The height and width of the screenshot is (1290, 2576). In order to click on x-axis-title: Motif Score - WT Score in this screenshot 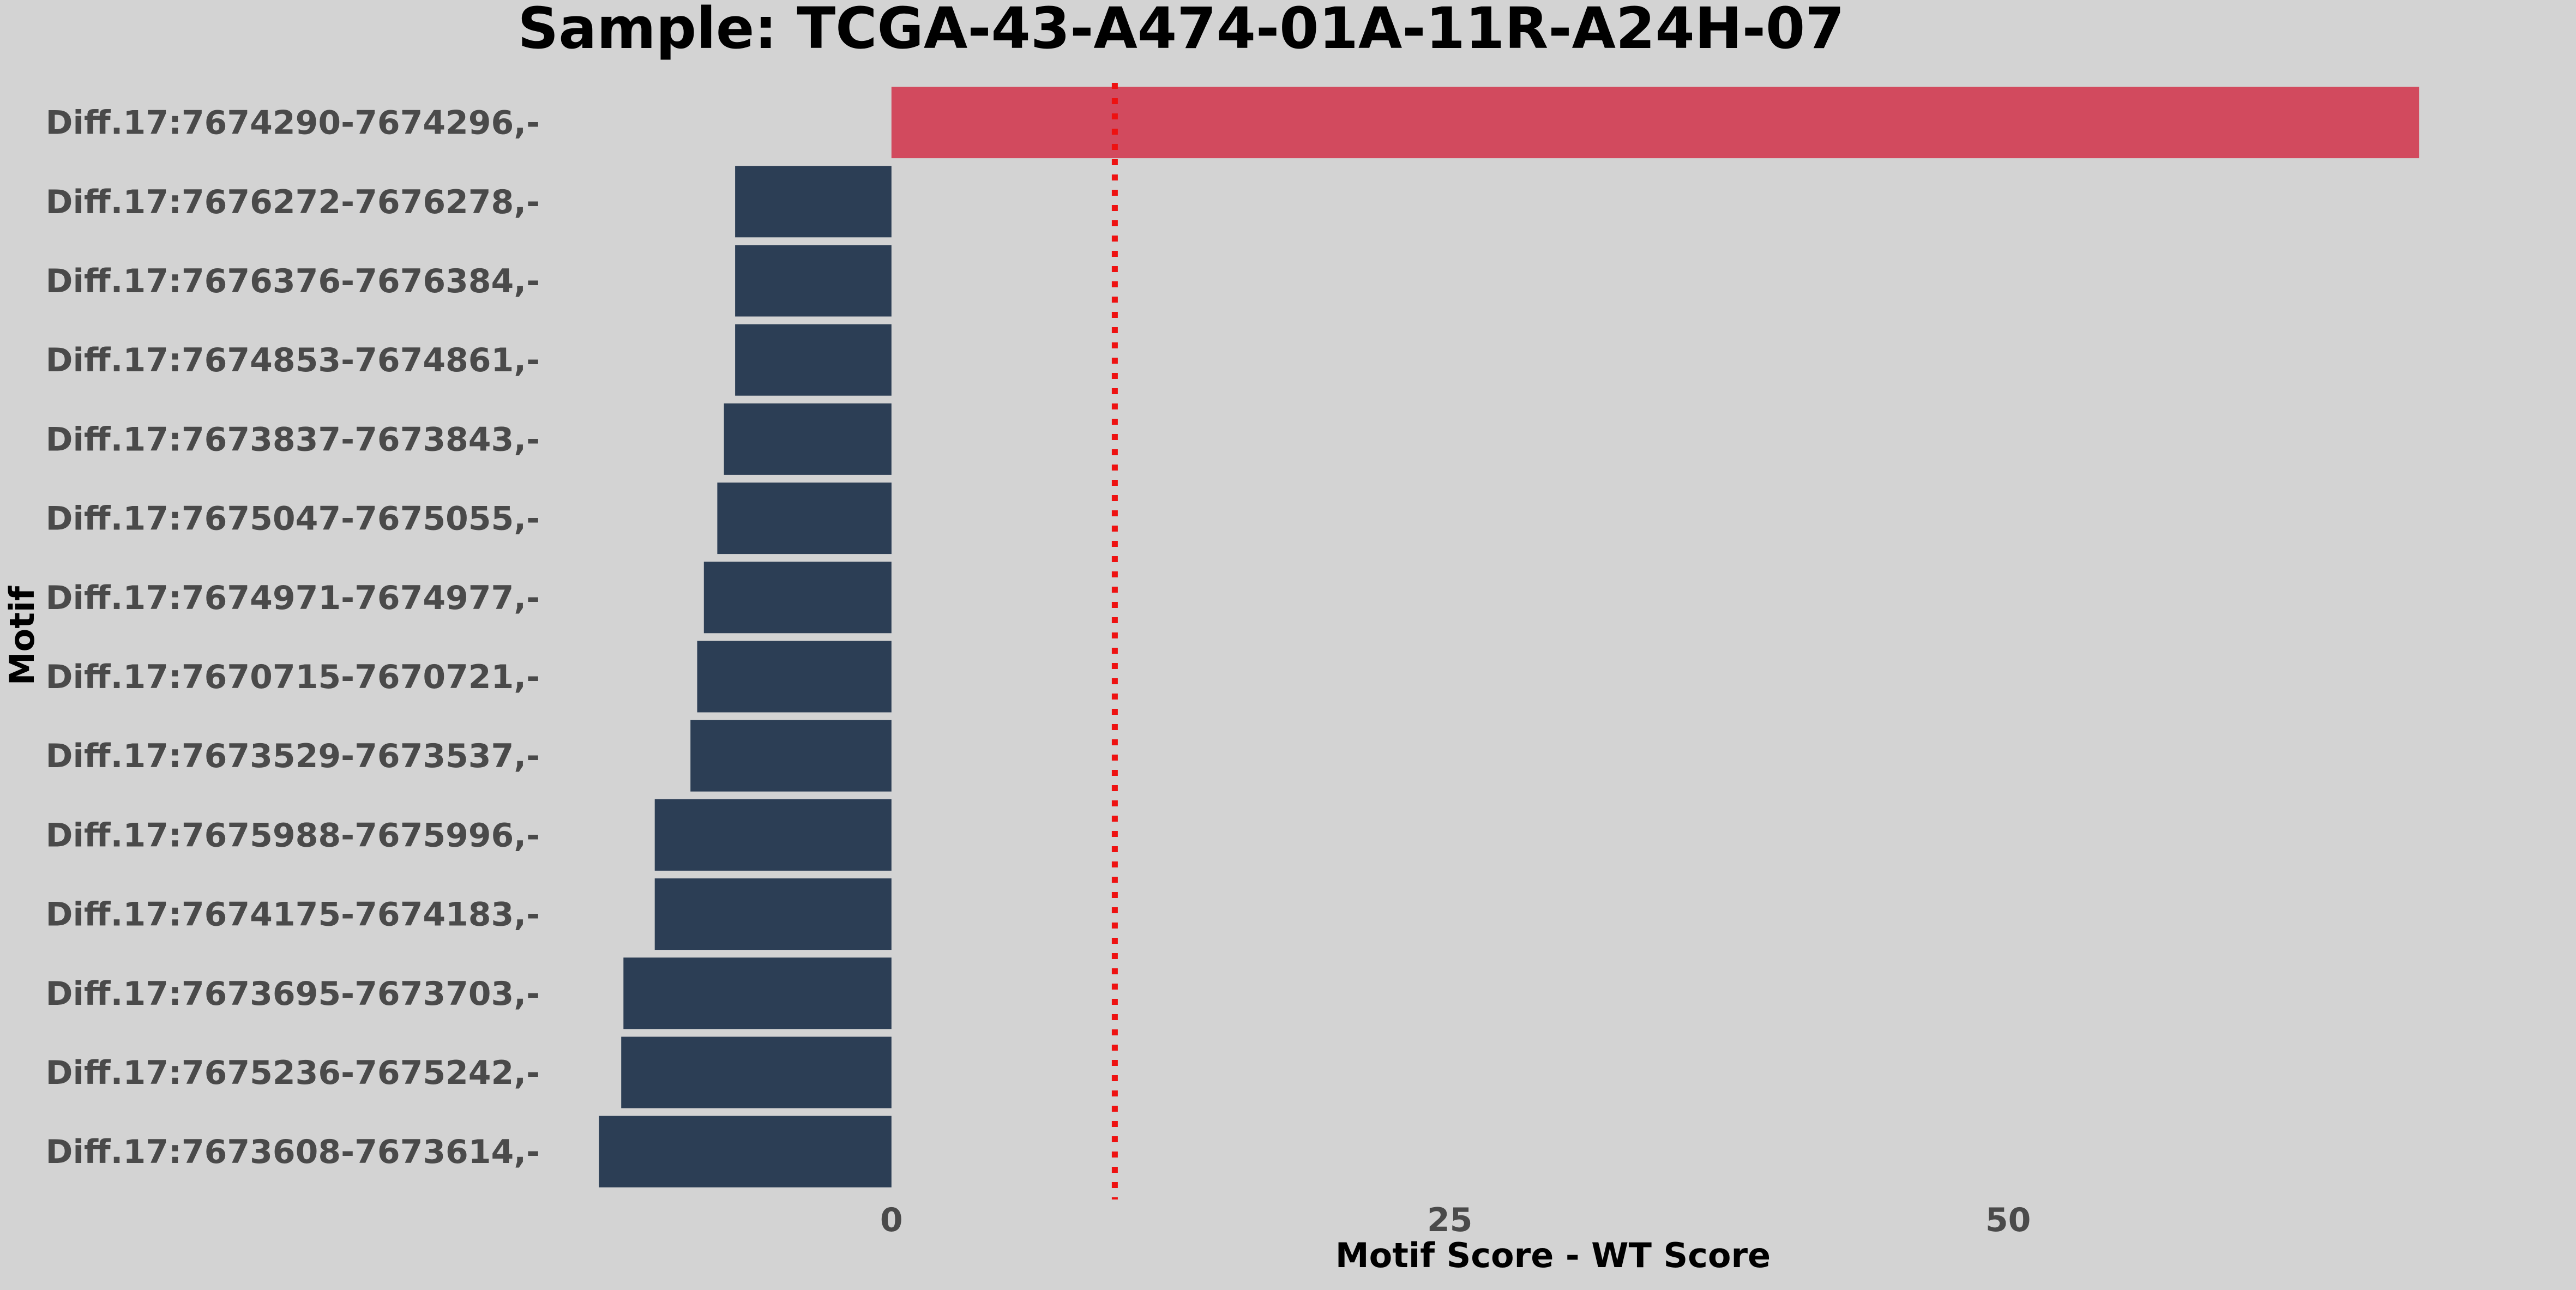, I will do `click(1553, 1255)`.